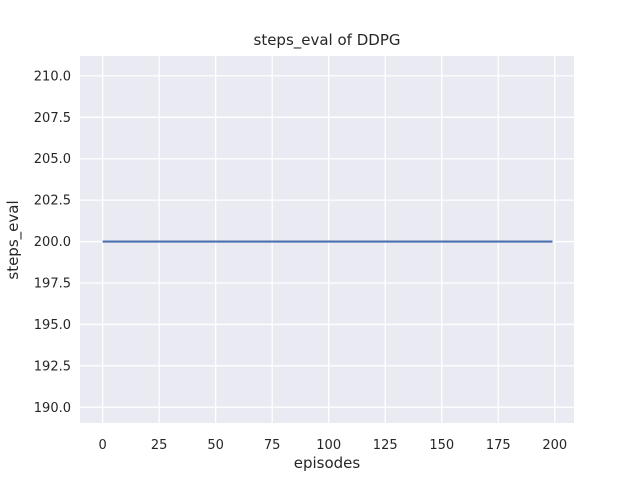 The image size is (640, 480). Describe the element at coordinates (52, 76) in the screenshot. I see `y-tick-label: 210.0` at that location.